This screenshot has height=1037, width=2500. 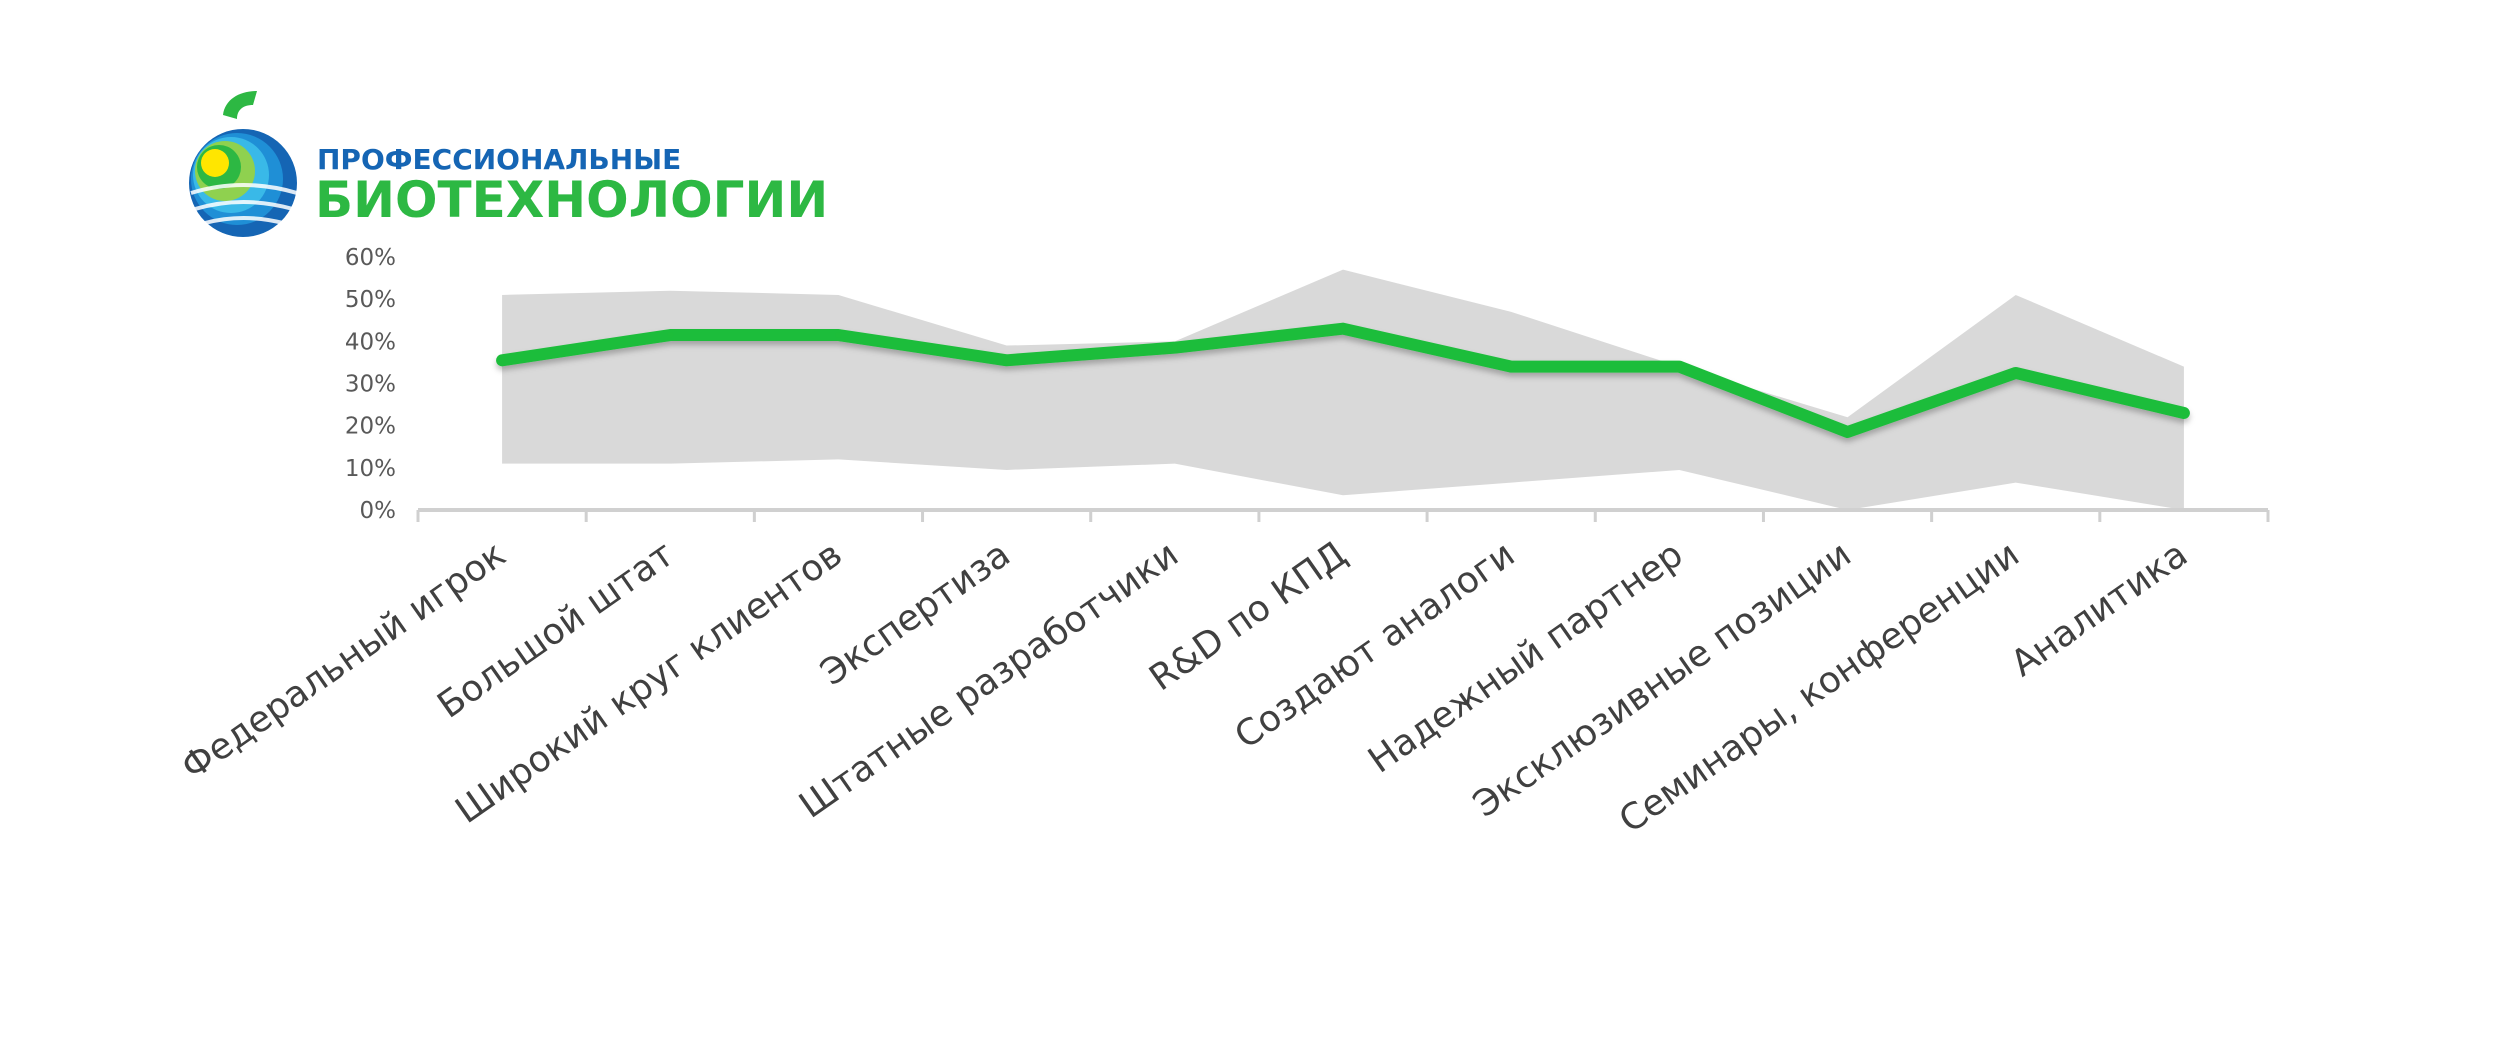 I want to click on x-category-label: Аналитика, so click(x=2099, y=609).